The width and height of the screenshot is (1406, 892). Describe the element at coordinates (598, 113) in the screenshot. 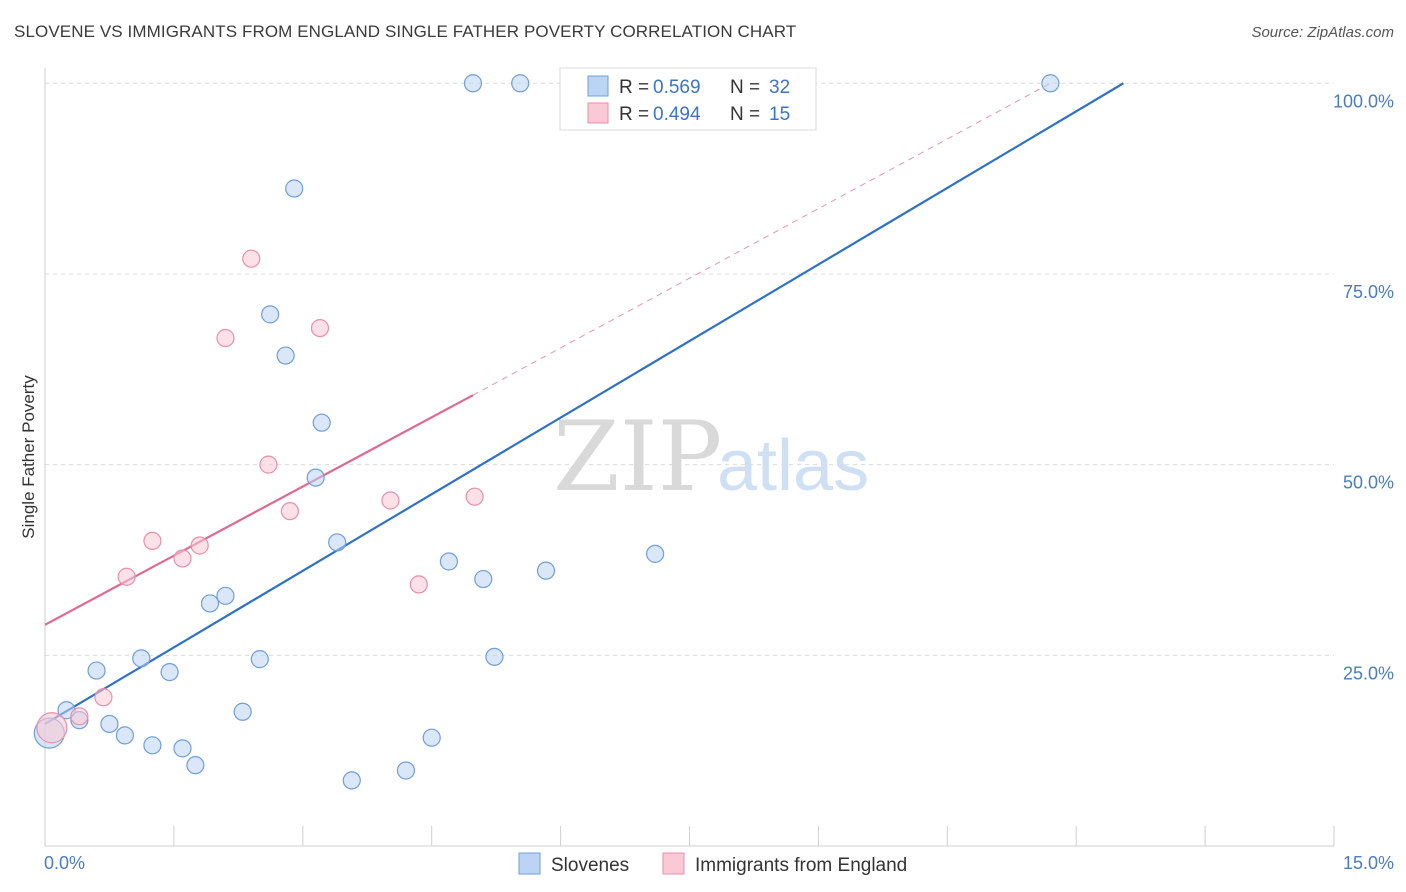

I see `legend-swatch-england` at that location.